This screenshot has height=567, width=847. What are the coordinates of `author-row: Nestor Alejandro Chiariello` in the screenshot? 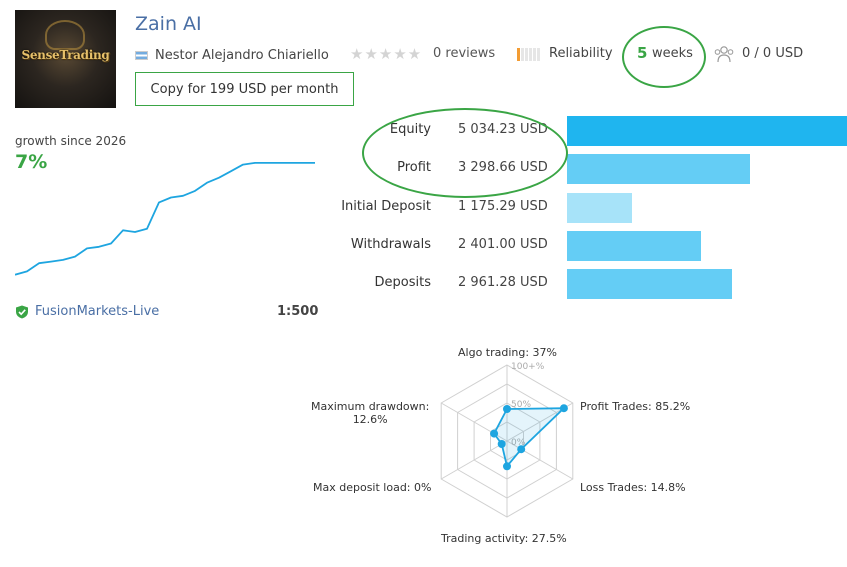 It's located at (232, 55).